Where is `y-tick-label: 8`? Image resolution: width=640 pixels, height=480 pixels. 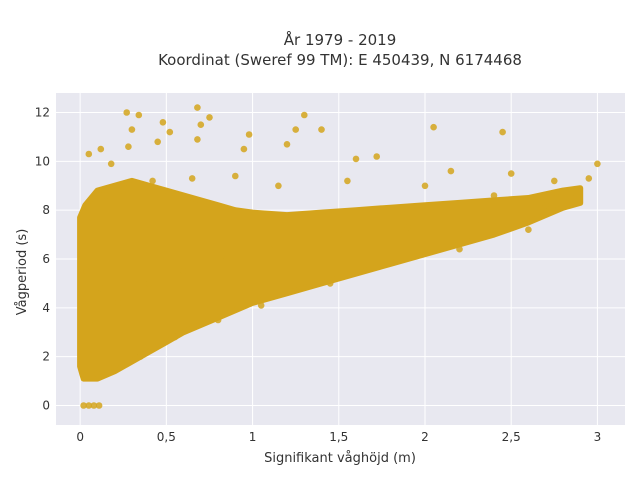
y-tick-label: 8 is located at coordinates (46, 210).